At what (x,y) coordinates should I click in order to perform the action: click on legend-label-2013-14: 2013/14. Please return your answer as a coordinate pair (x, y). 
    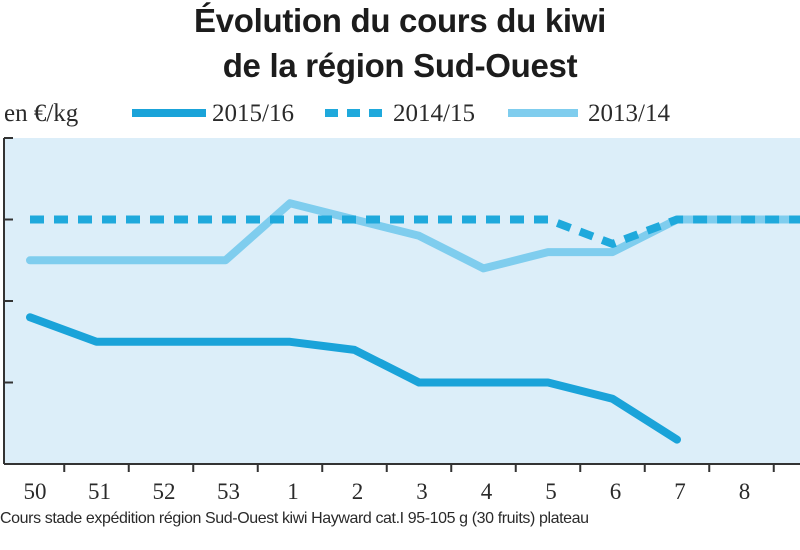
    Looking at the image, I should click on (629, 113).